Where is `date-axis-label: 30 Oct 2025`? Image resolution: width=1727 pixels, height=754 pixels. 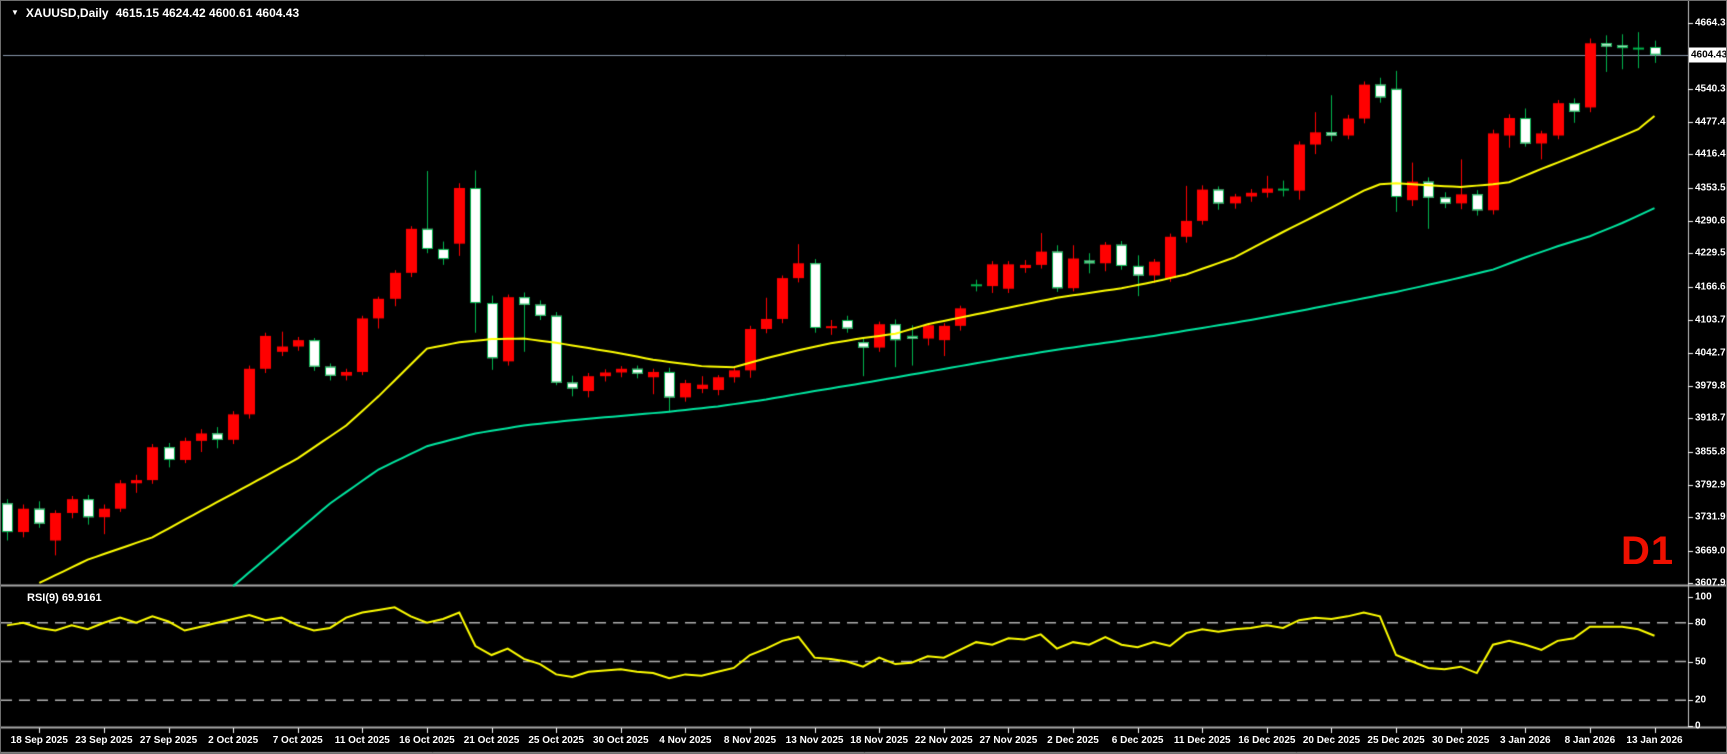
date-axis-label: 30 Oct 2025 is located at coordinates (620, 740).